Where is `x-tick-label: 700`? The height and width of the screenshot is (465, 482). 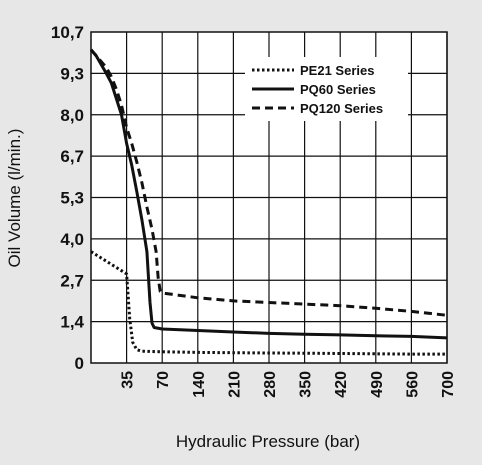 x-tick-label: 700 is located at coordinates (448, 384).